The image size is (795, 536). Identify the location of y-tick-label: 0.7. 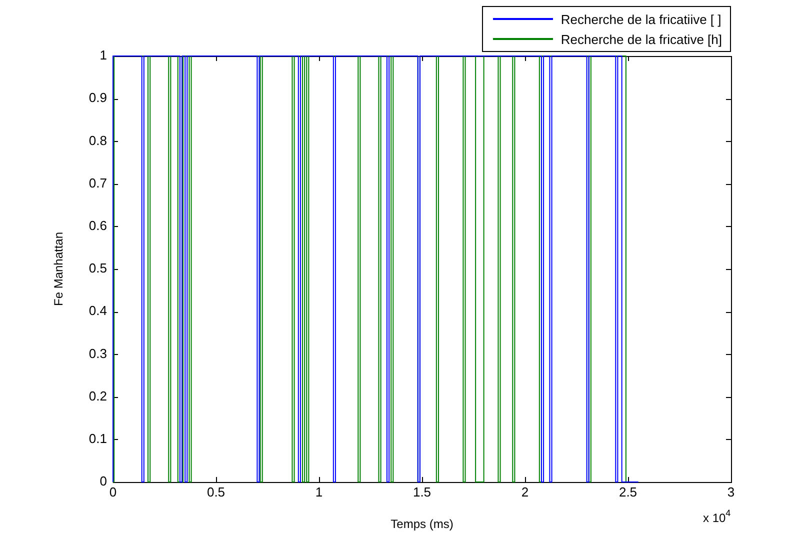
(97, 182).